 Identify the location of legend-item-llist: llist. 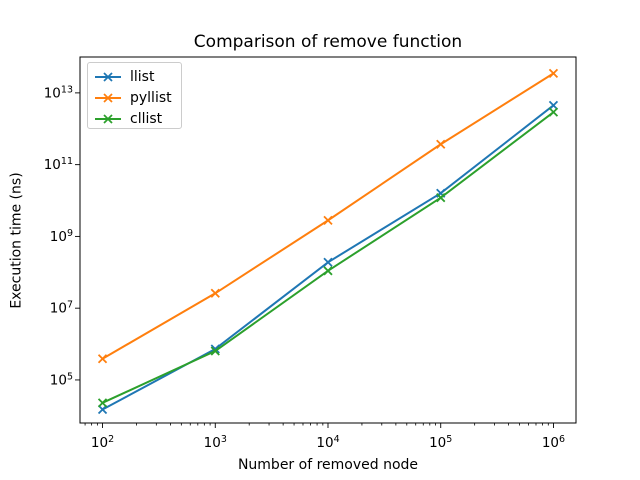
(137, 76).